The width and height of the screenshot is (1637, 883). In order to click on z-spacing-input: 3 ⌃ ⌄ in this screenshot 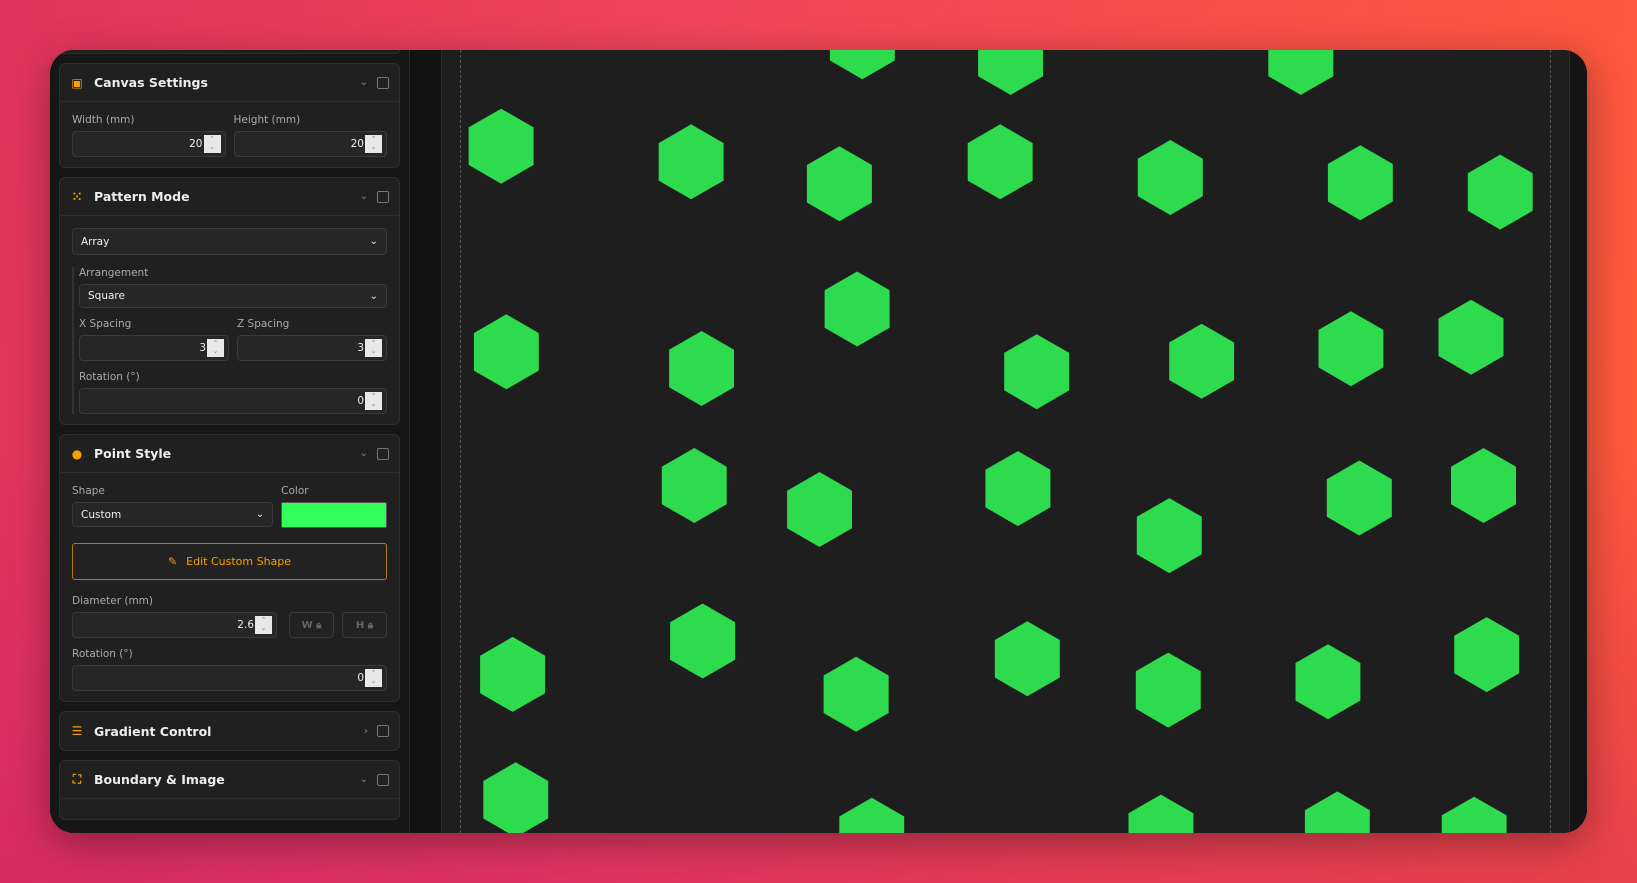, I will do `click(312, 348)`.